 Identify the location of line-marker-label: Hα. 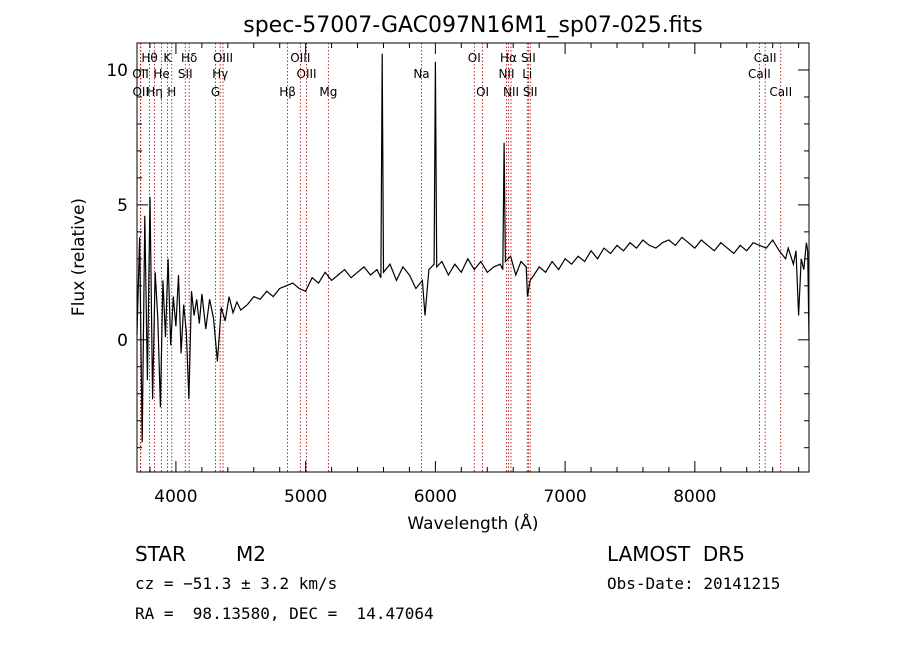
(508, 58).